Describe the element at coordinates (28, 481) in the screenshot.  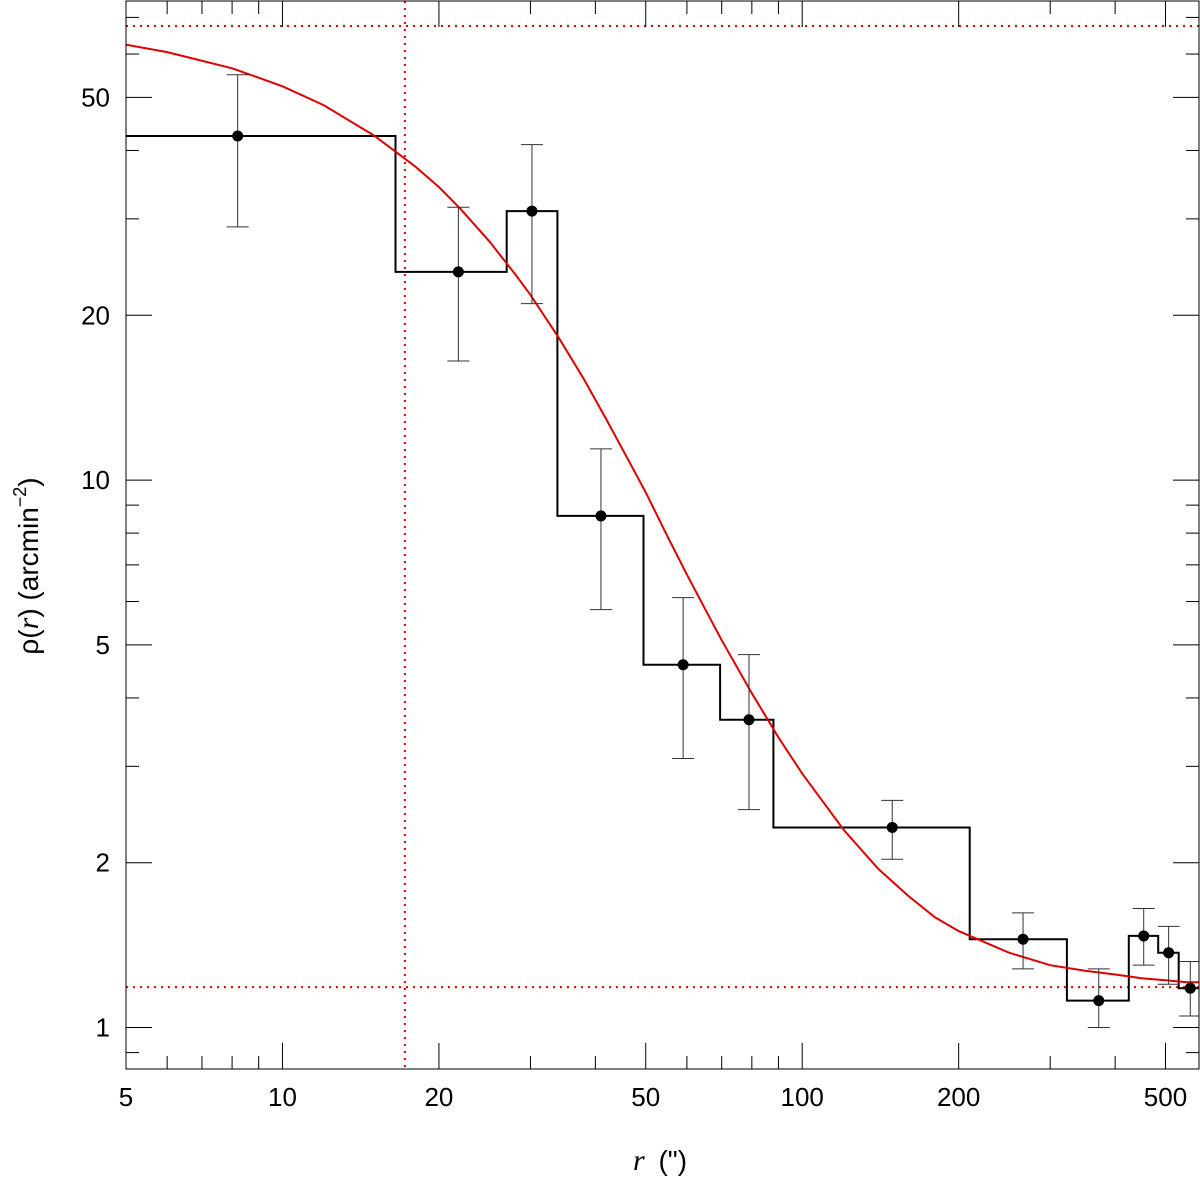
I see `y-axis-suffix: )` at that location.